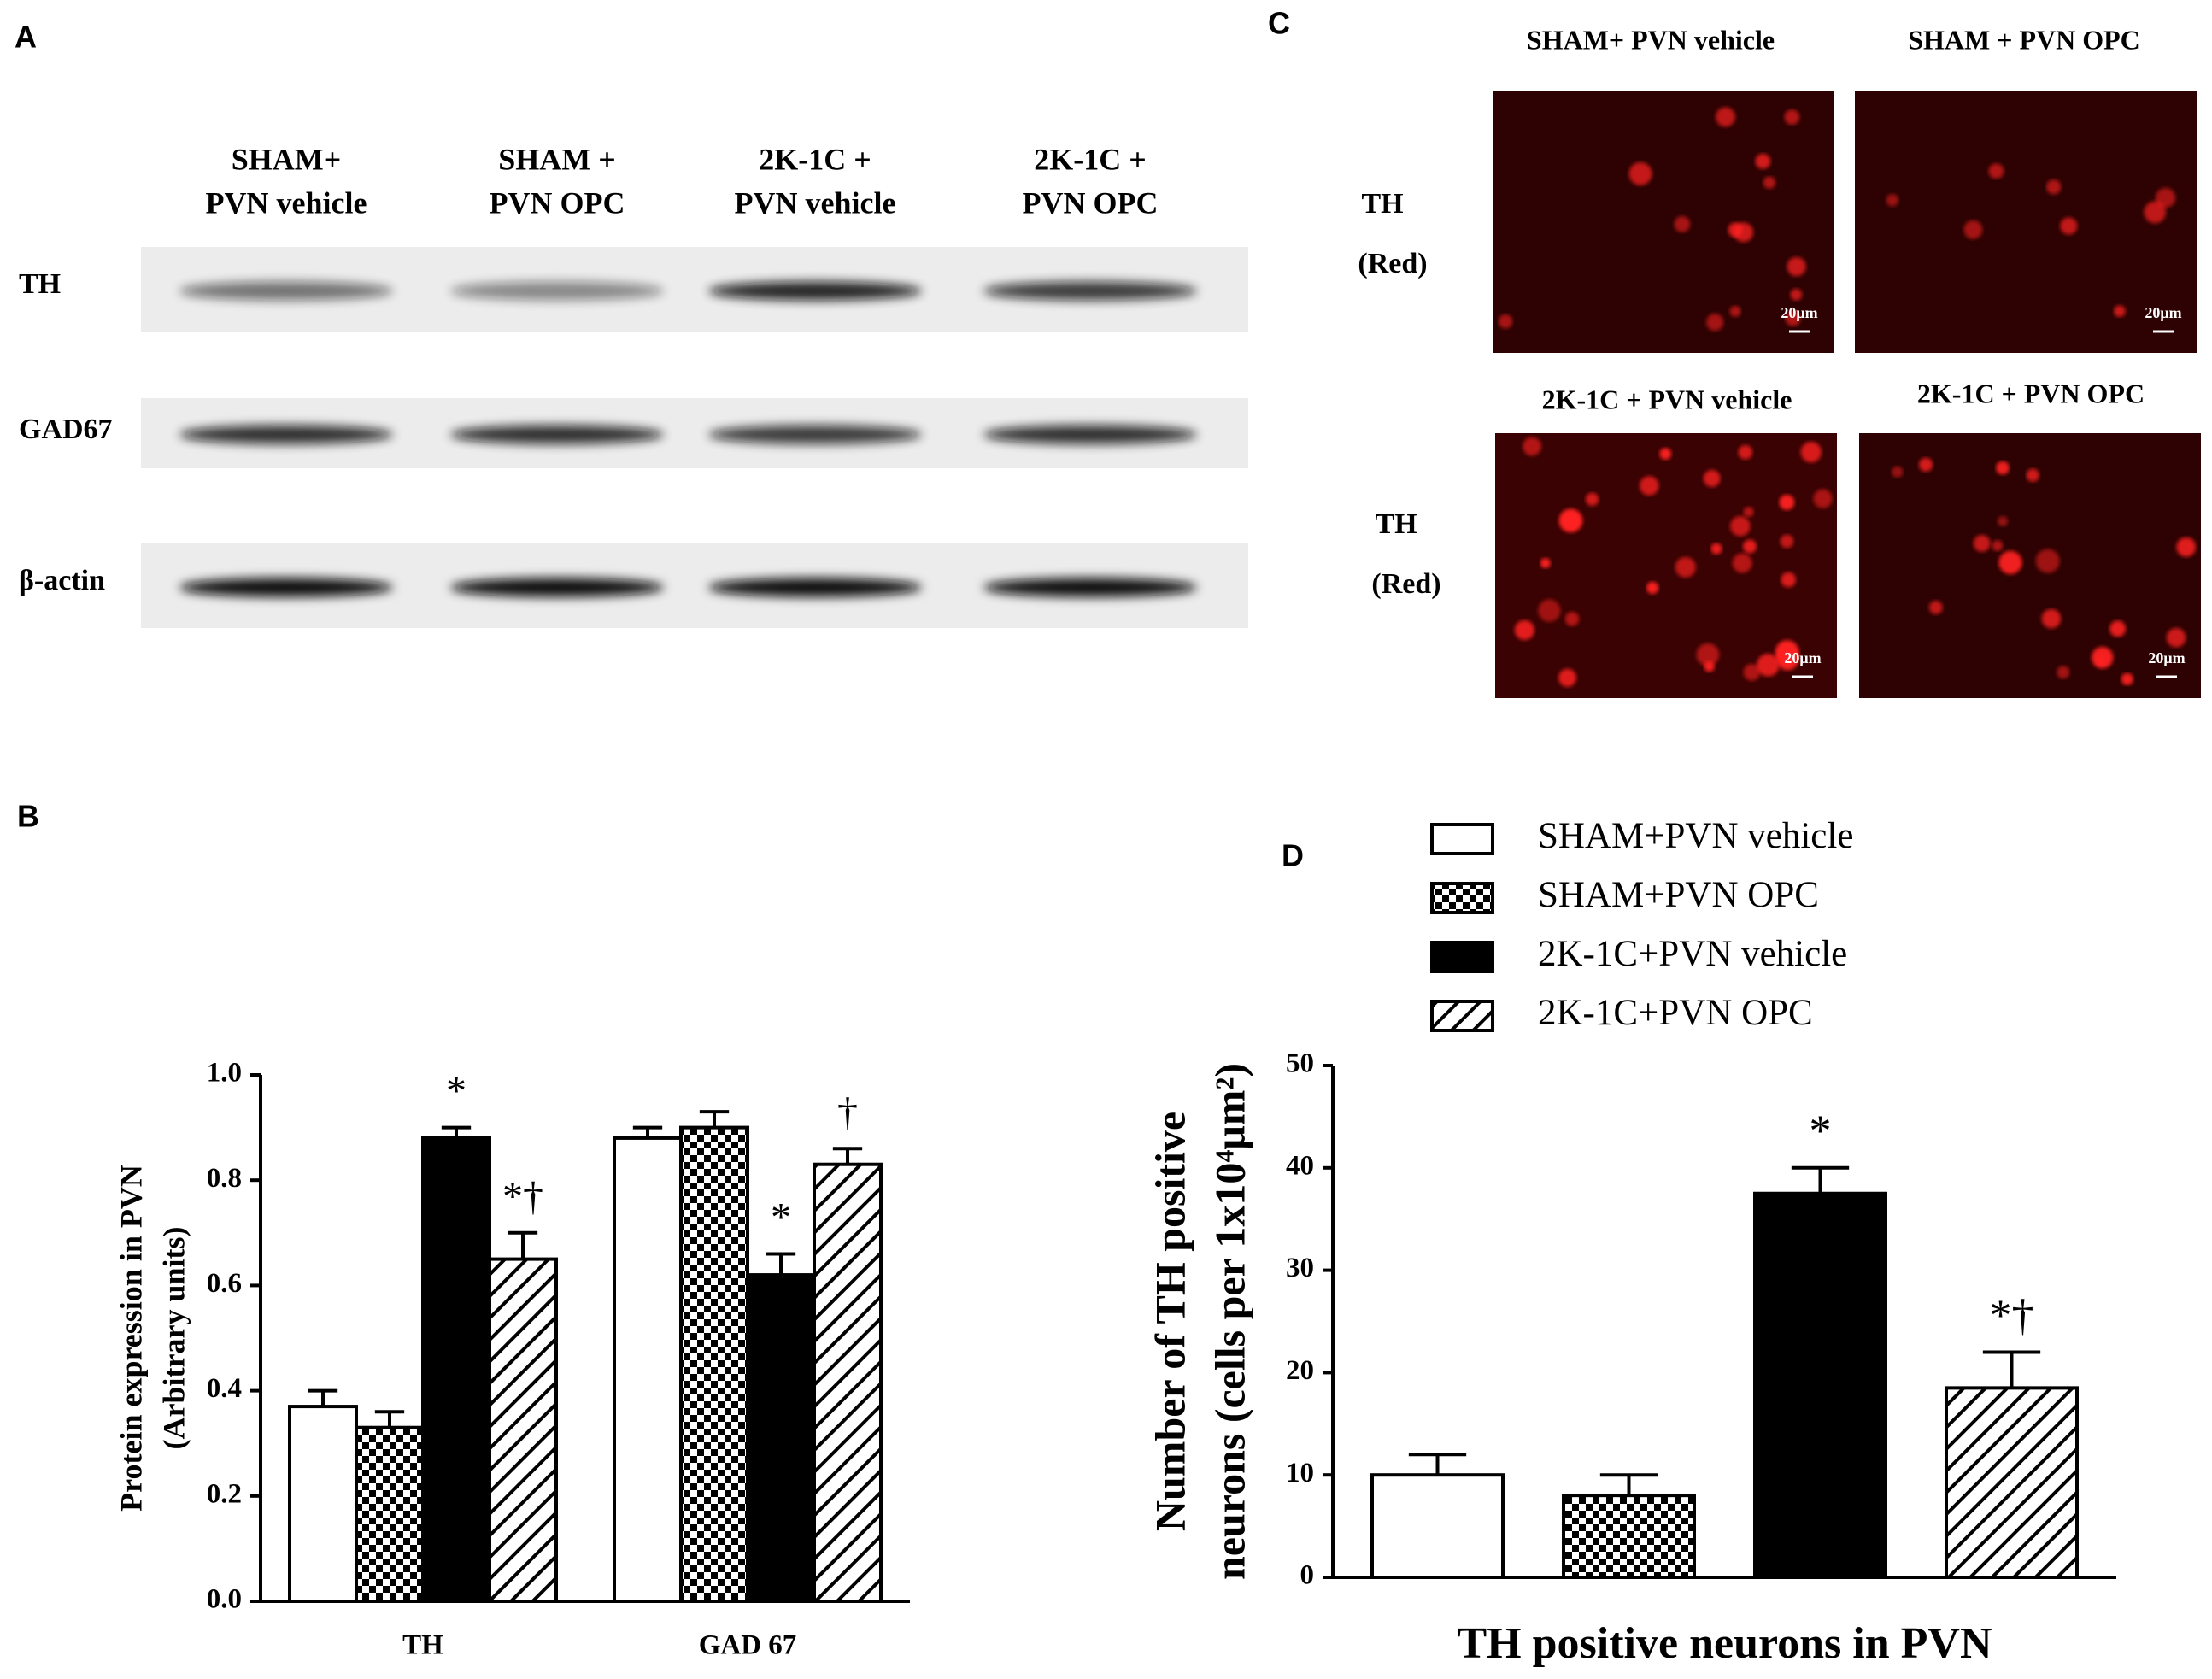 The height and width of the screenshot is (1679, 2212). Describe the element at coordinates (224, 1388) in the screenshot. I see `y-tick-label: 0.4` at that location.